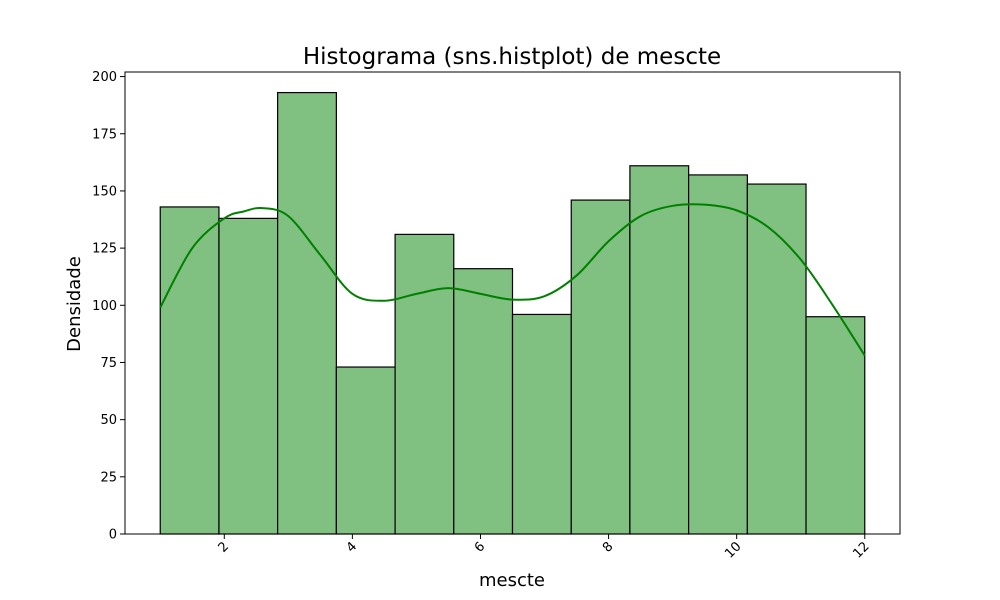 This screenshot has width=1000, height=600. I want to click on y-tick-label: 25, so click(108, 477).